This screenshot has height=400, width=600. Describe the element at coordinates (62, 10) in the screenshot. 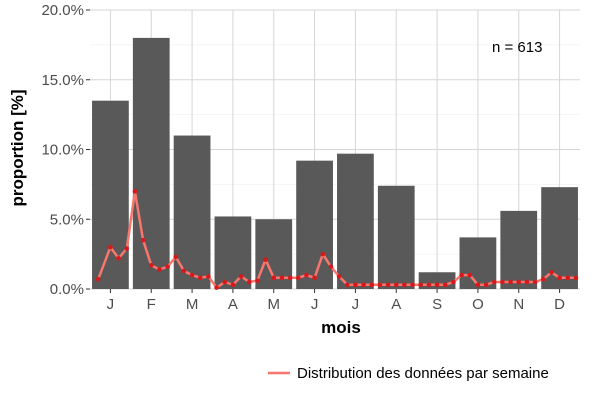

I see `y-tick-label: 20.0%` at that location.